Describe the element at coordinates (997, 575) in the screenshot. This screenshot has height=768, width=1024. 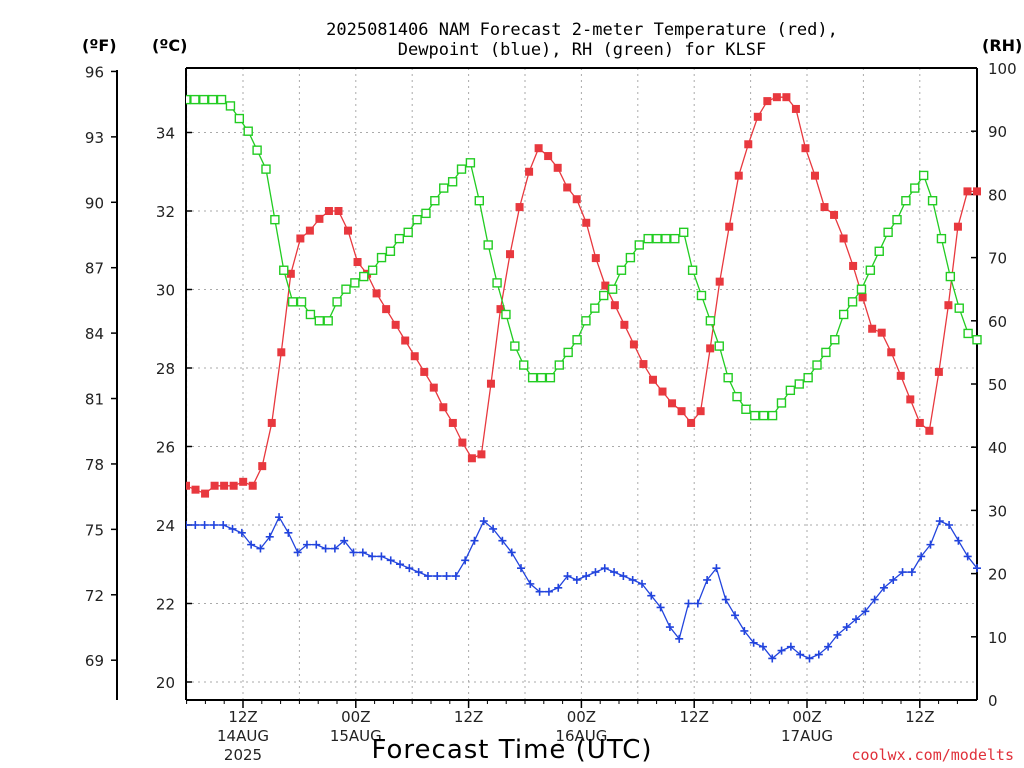
I see `rh-tick-label: 20` at that location.